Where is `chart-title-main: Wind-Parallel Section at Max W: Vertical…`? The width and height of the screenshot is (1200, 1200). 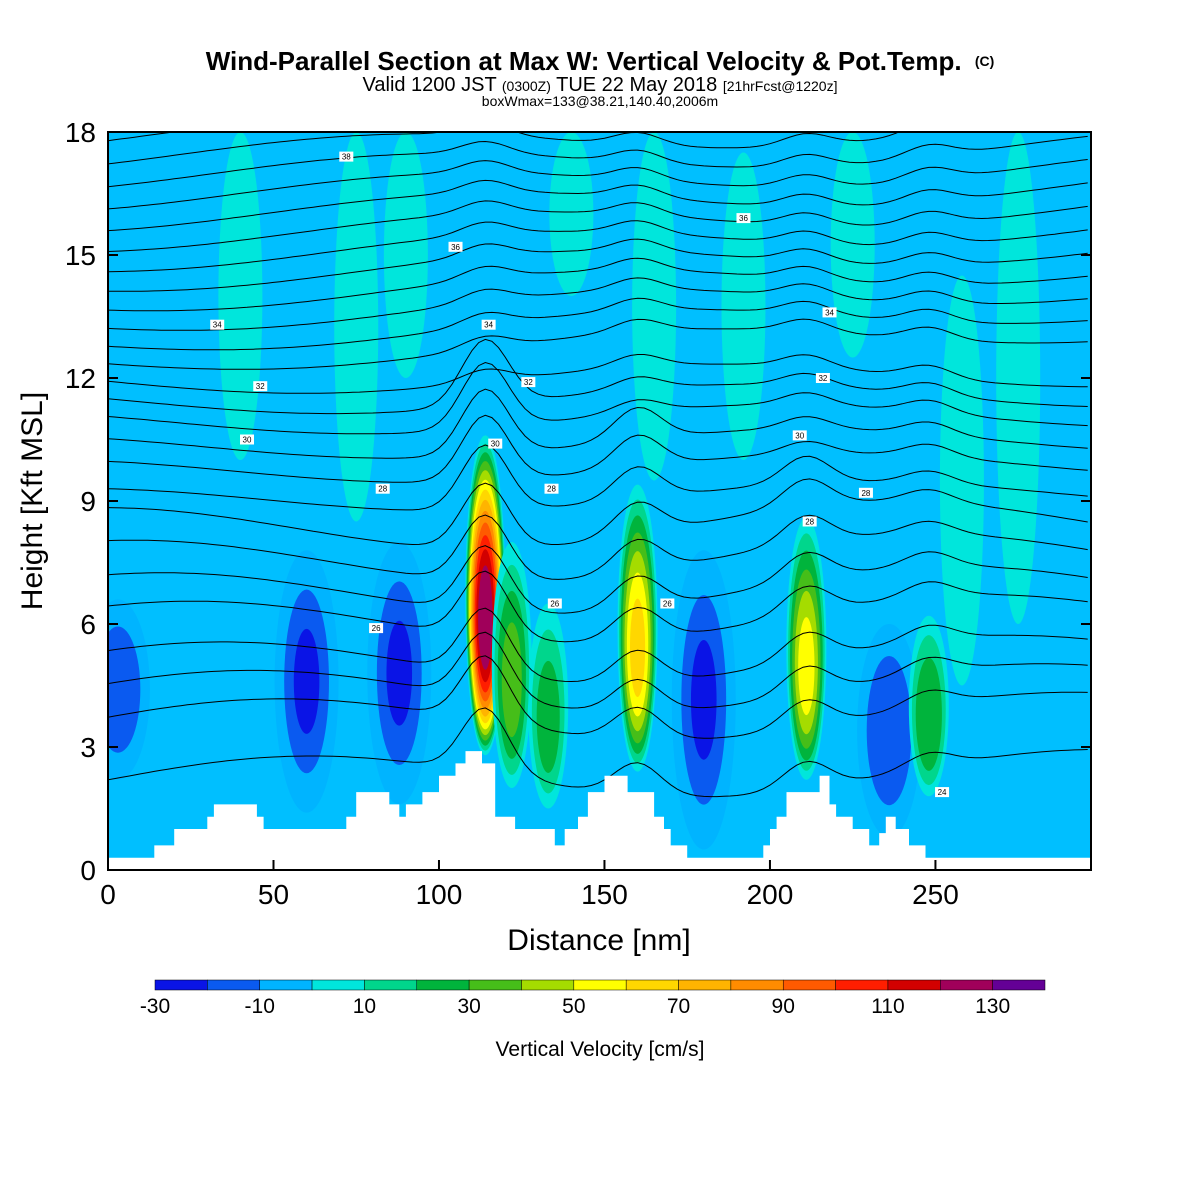
chart-title-main: Wind-Parallel Section at Max W: Vertical… is located at coordinates (584, 61).